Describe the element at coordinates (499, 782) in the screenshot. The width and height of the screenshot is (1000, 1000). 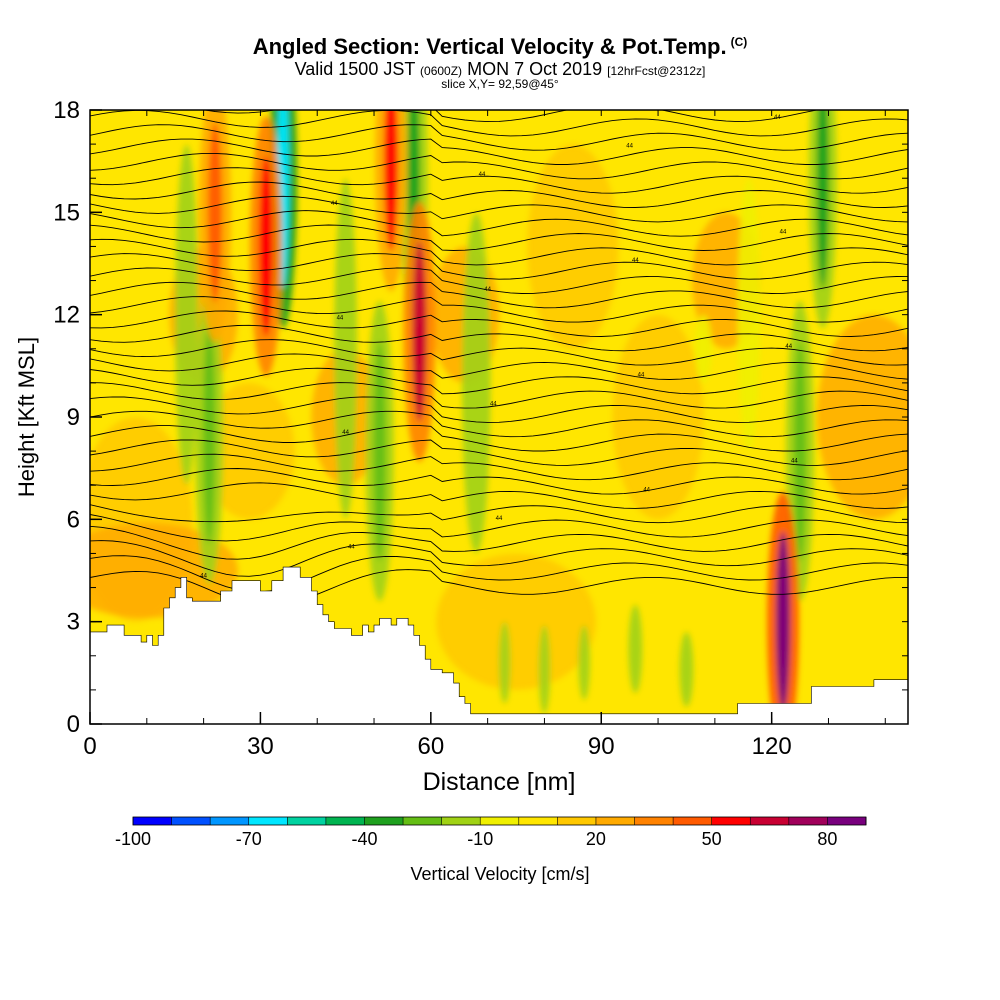
I see `x-axis-label: Distance [nm]` at that location.